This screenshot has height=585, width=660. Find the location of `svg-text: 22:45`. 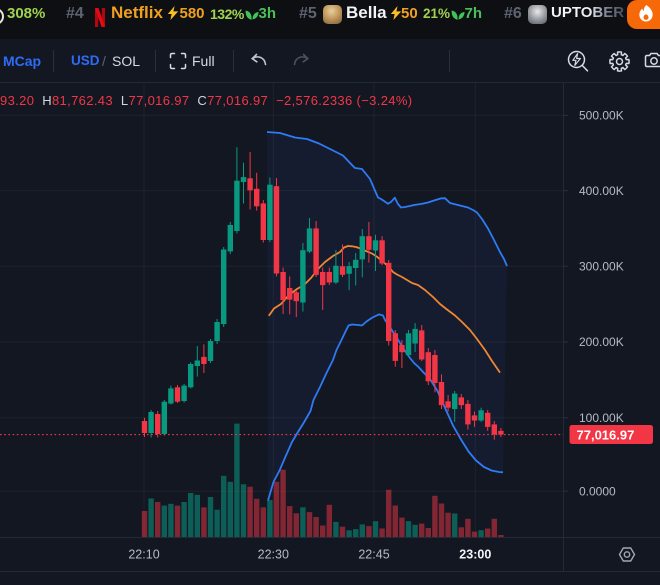

svg-text: 22:45 is located at coordinates (373, 555).